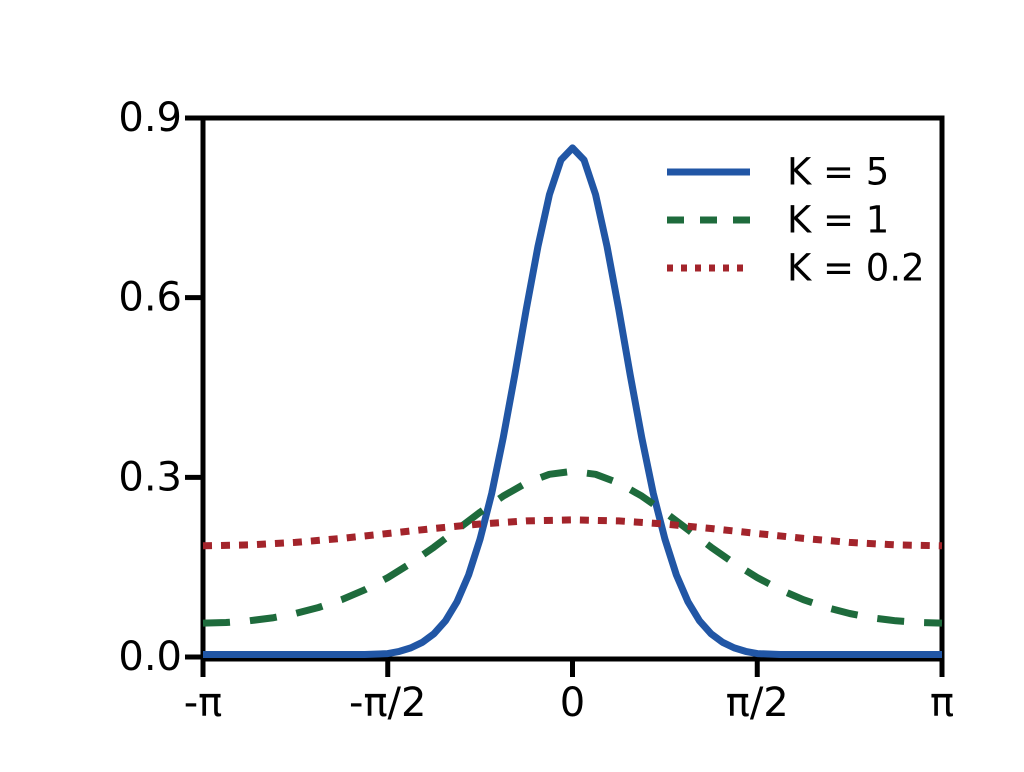 The height and width of the screenshot is (772, 1024). What do you see at coordinates (838, 220) in the screenshot?
I see `legend-label-k=1: K = 1` at bounding box center [838, 220].